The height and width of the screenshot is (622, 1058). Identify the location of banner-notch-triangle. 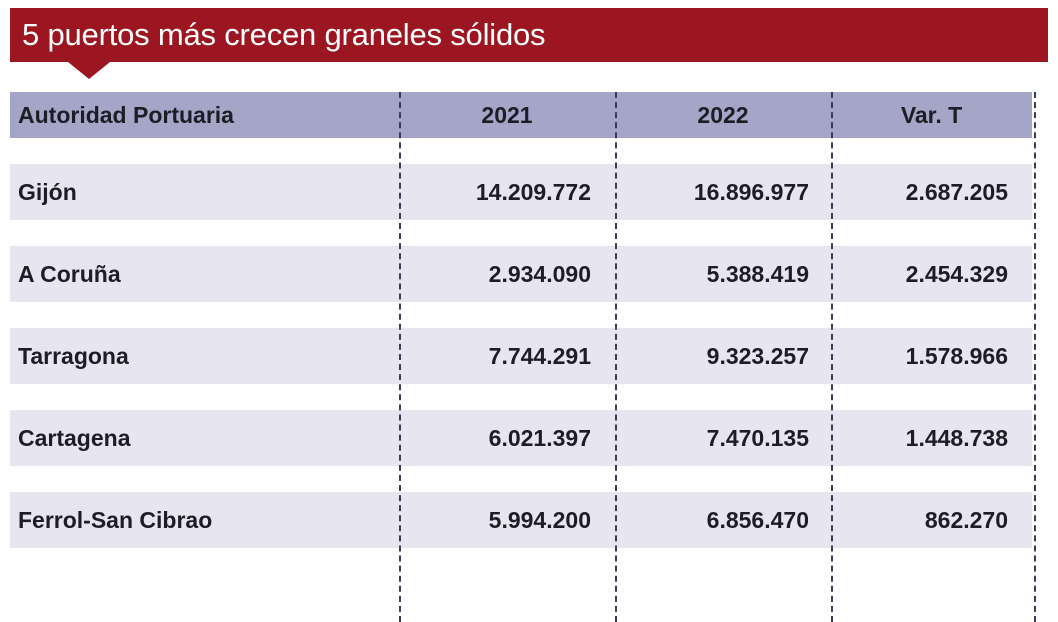
(89, 70).